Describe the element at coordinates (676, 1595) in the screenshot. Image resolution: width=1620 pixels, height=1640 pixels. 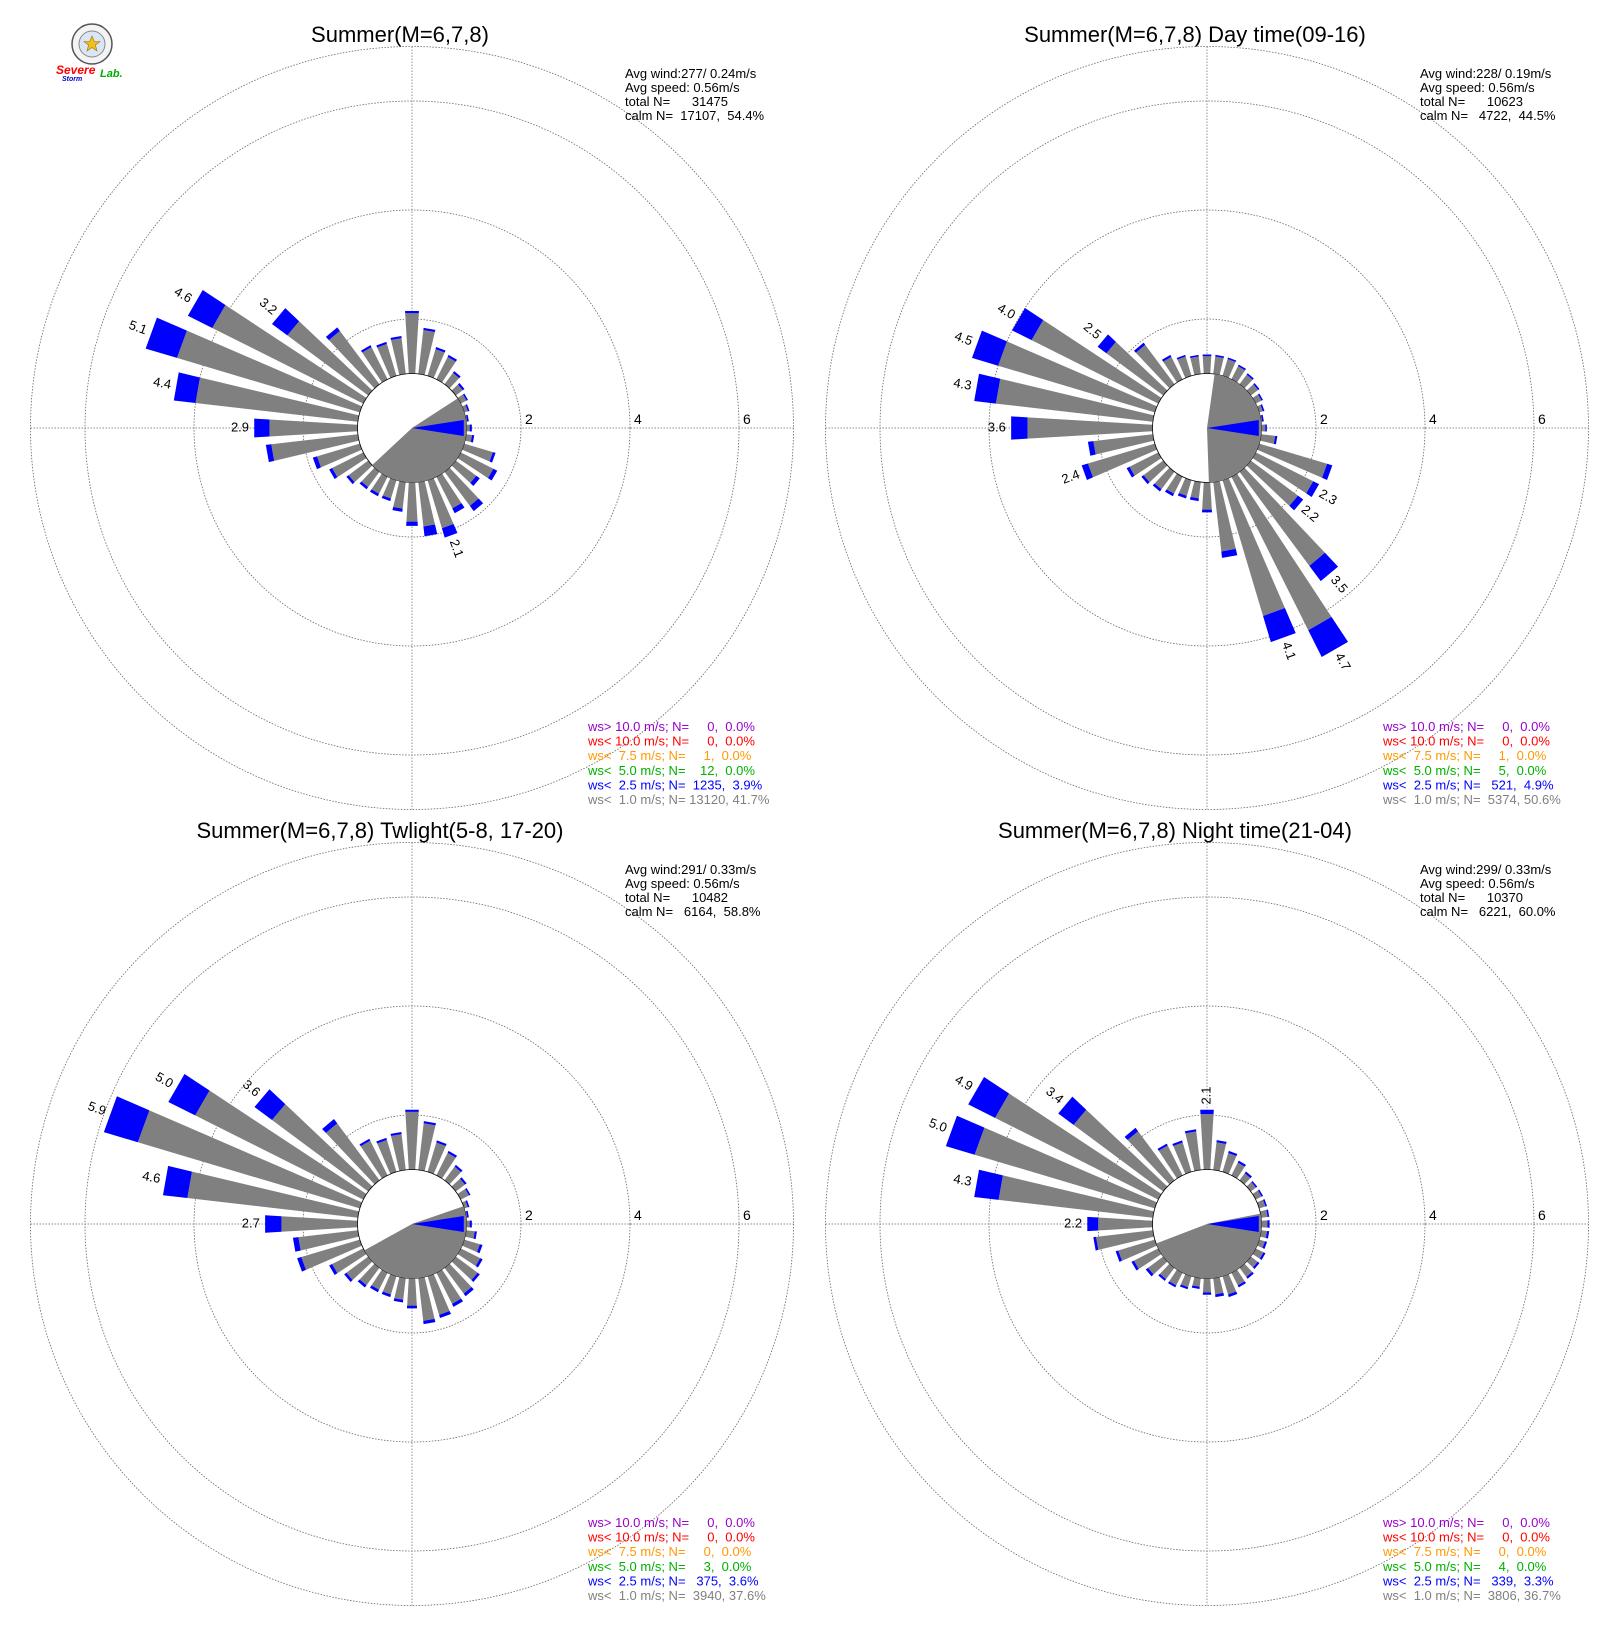
I see `legend-entry: ws< 1.0 m/s; N= 3940, 37.6%` at that location.